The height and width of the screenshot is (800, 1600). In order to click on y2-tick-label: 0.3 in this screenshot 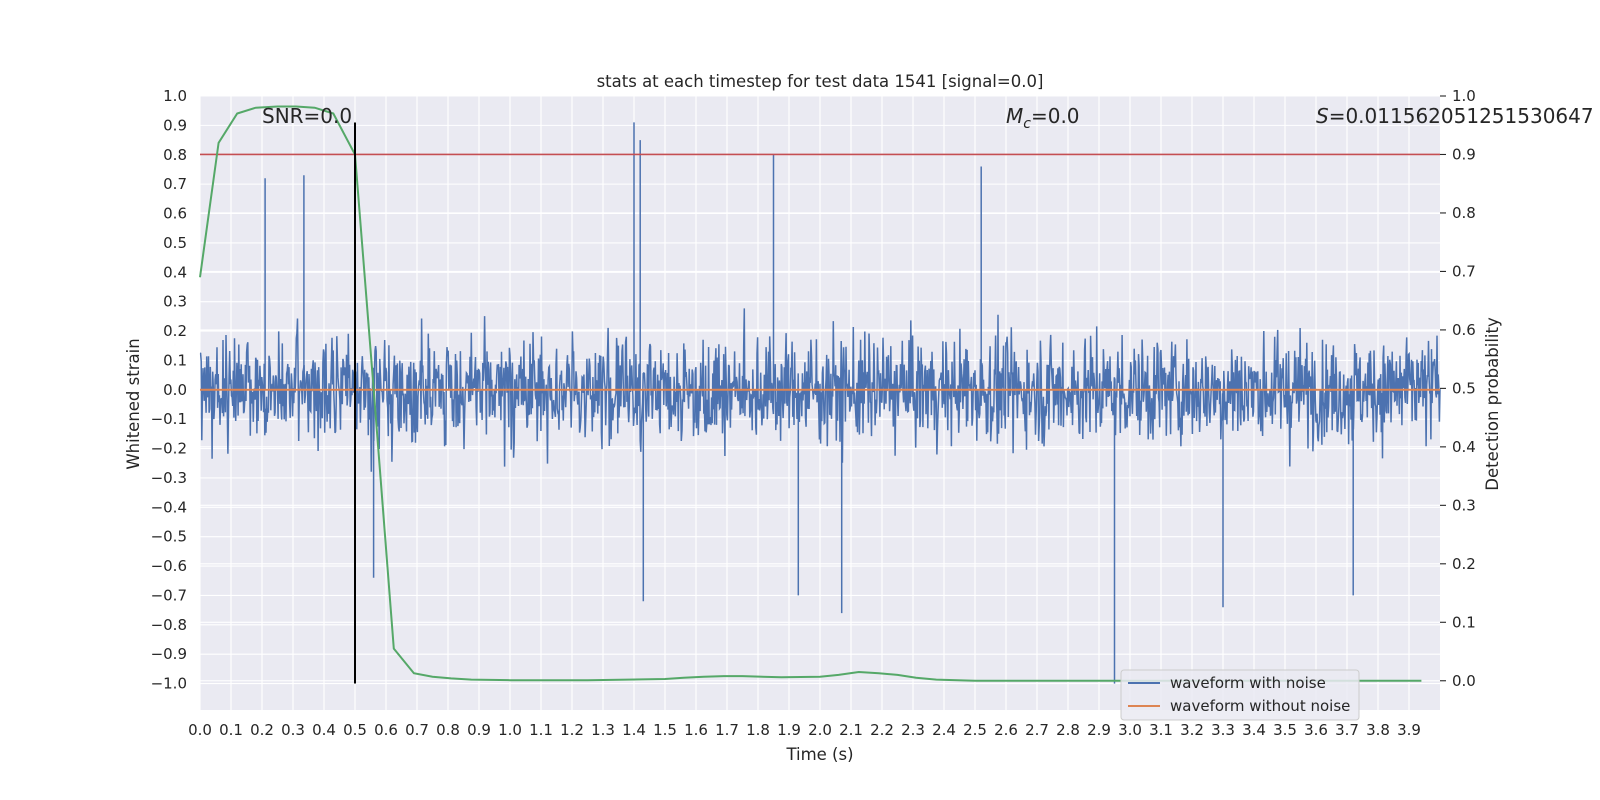, I will do `click(1464, 505)`.